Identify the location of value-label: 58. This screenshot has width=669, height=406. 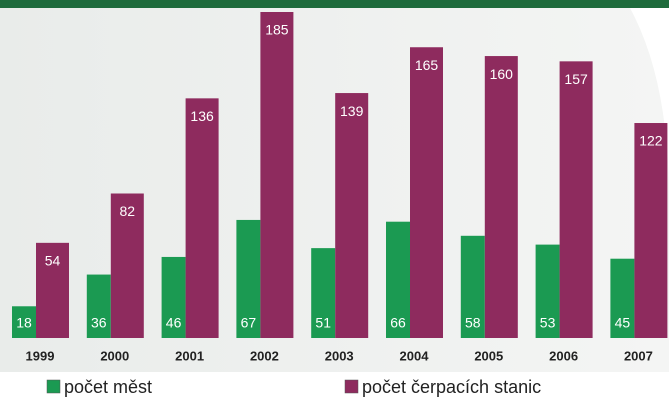
(473, 323).